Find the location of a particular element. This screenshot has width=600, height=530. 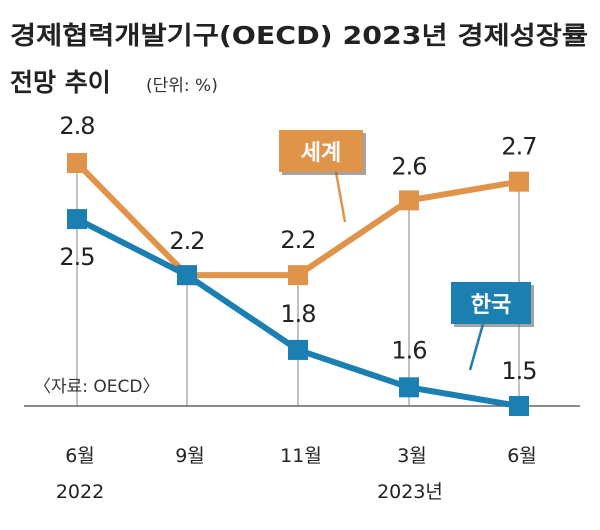

legend-world-label: 세계 is located at coordinates (321, 153).